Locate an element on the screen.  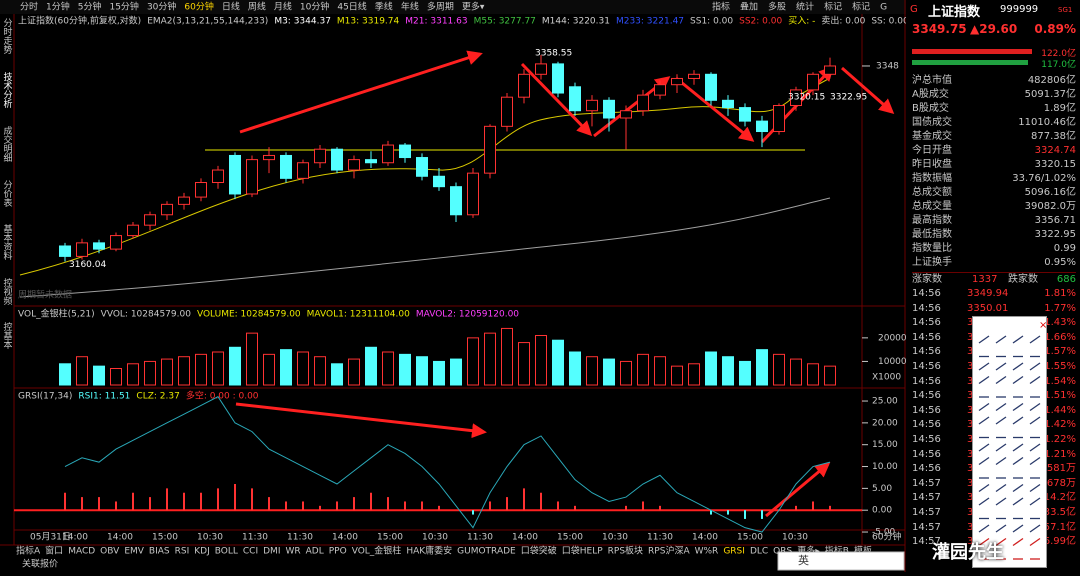
high-label: 3358.55 is located at coordinates (553, 53).